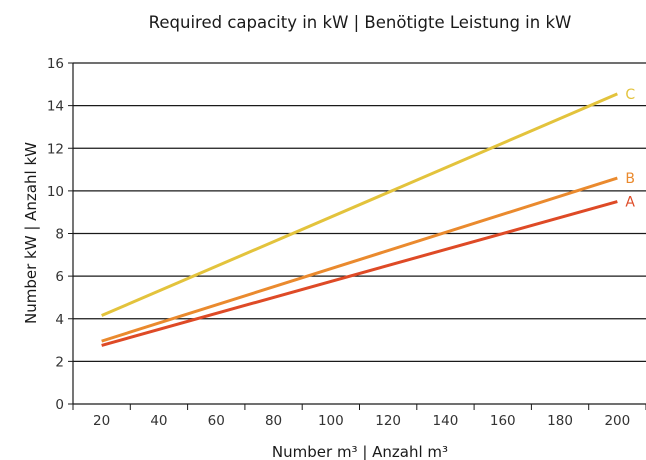  I want to click on x-tick-label-180: 180, so click(560, 421).